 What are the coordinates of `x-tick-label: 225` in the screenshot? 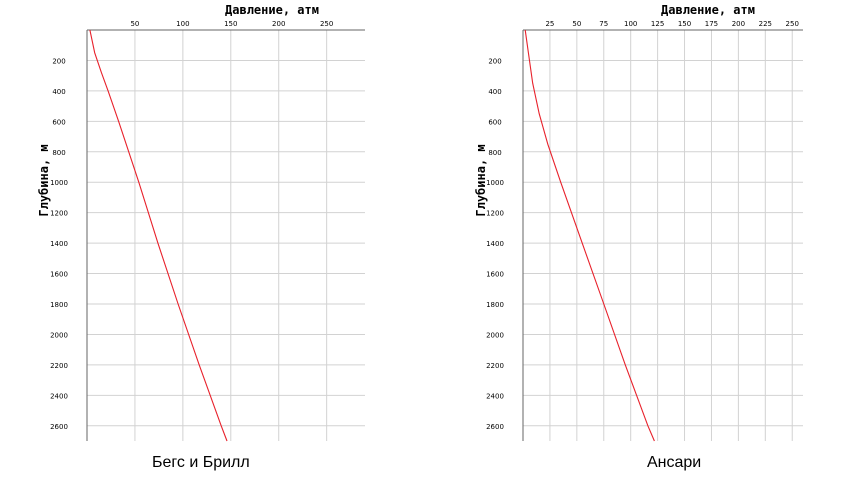 It's located at (765, 24).